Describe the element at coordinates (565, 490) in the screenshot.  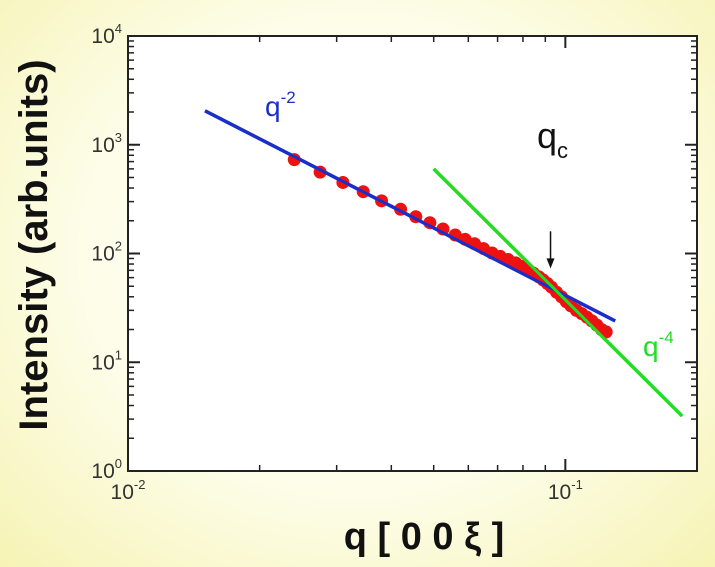
I see `x-tick-label: 10⁻¹` at that location.